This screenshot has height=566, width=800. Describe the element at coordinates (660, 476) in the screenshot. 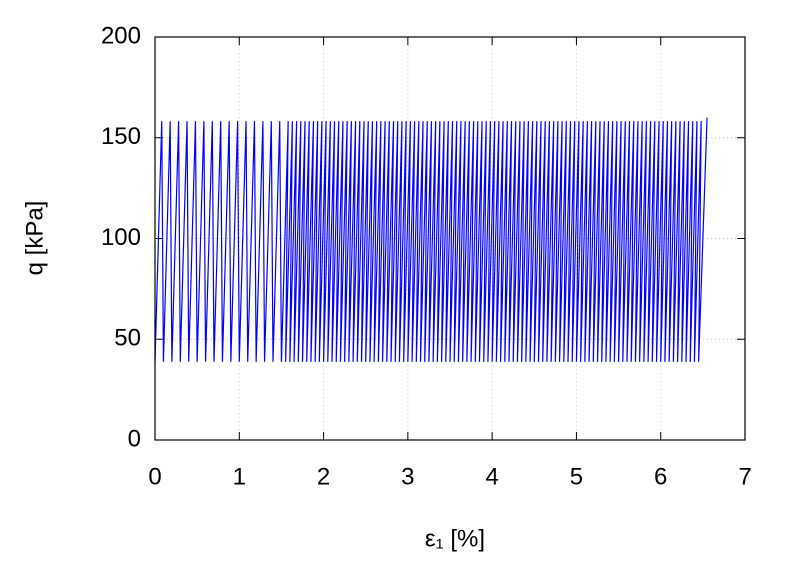

I see `x-tick-label: 6` at that location.